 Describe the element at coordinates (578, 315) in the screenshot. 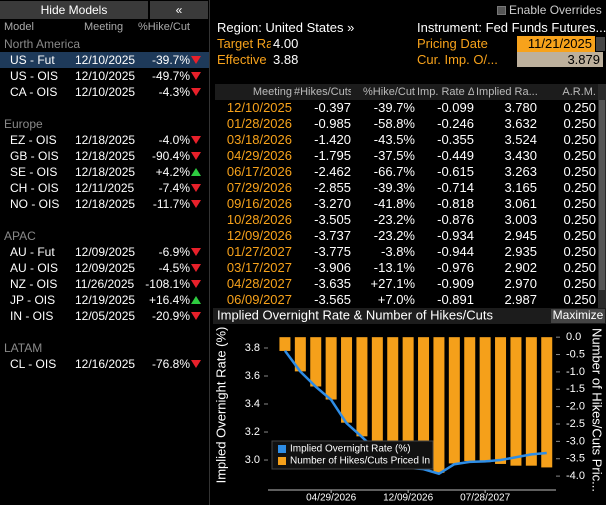

I see `maximize-label: Maximize` at that location.